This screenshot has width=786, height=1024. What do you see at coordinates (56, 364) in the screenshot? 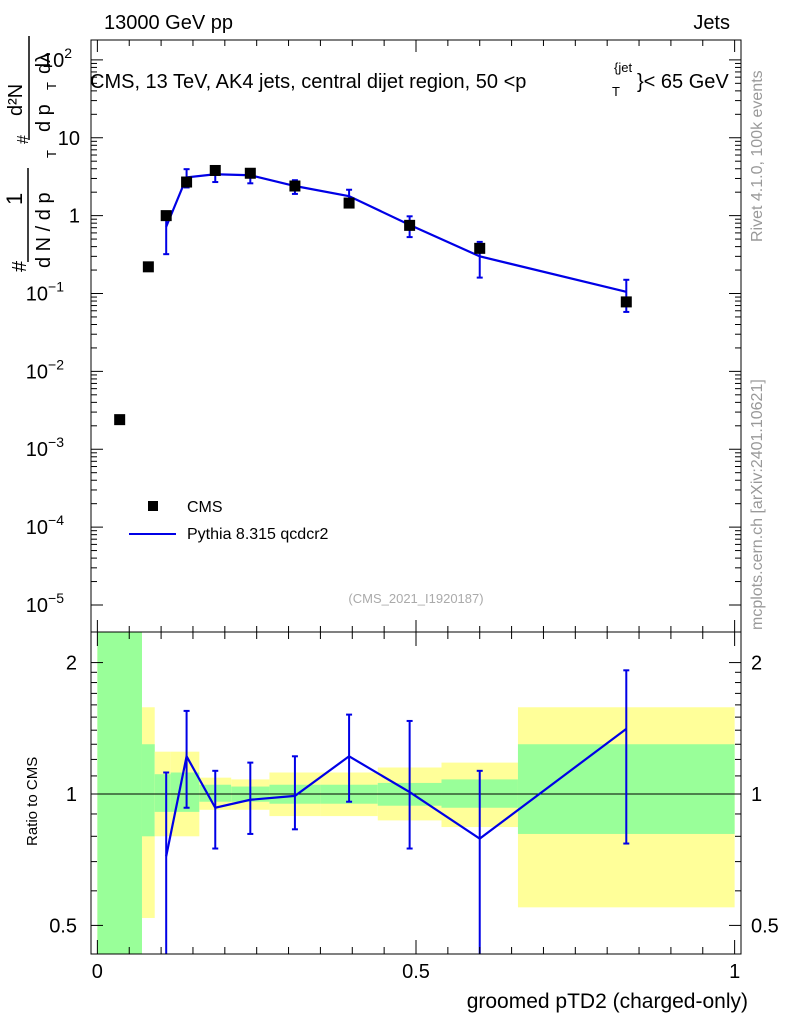
I see `main-y-tick-exponent: −2` at bounding box center [56, 364].